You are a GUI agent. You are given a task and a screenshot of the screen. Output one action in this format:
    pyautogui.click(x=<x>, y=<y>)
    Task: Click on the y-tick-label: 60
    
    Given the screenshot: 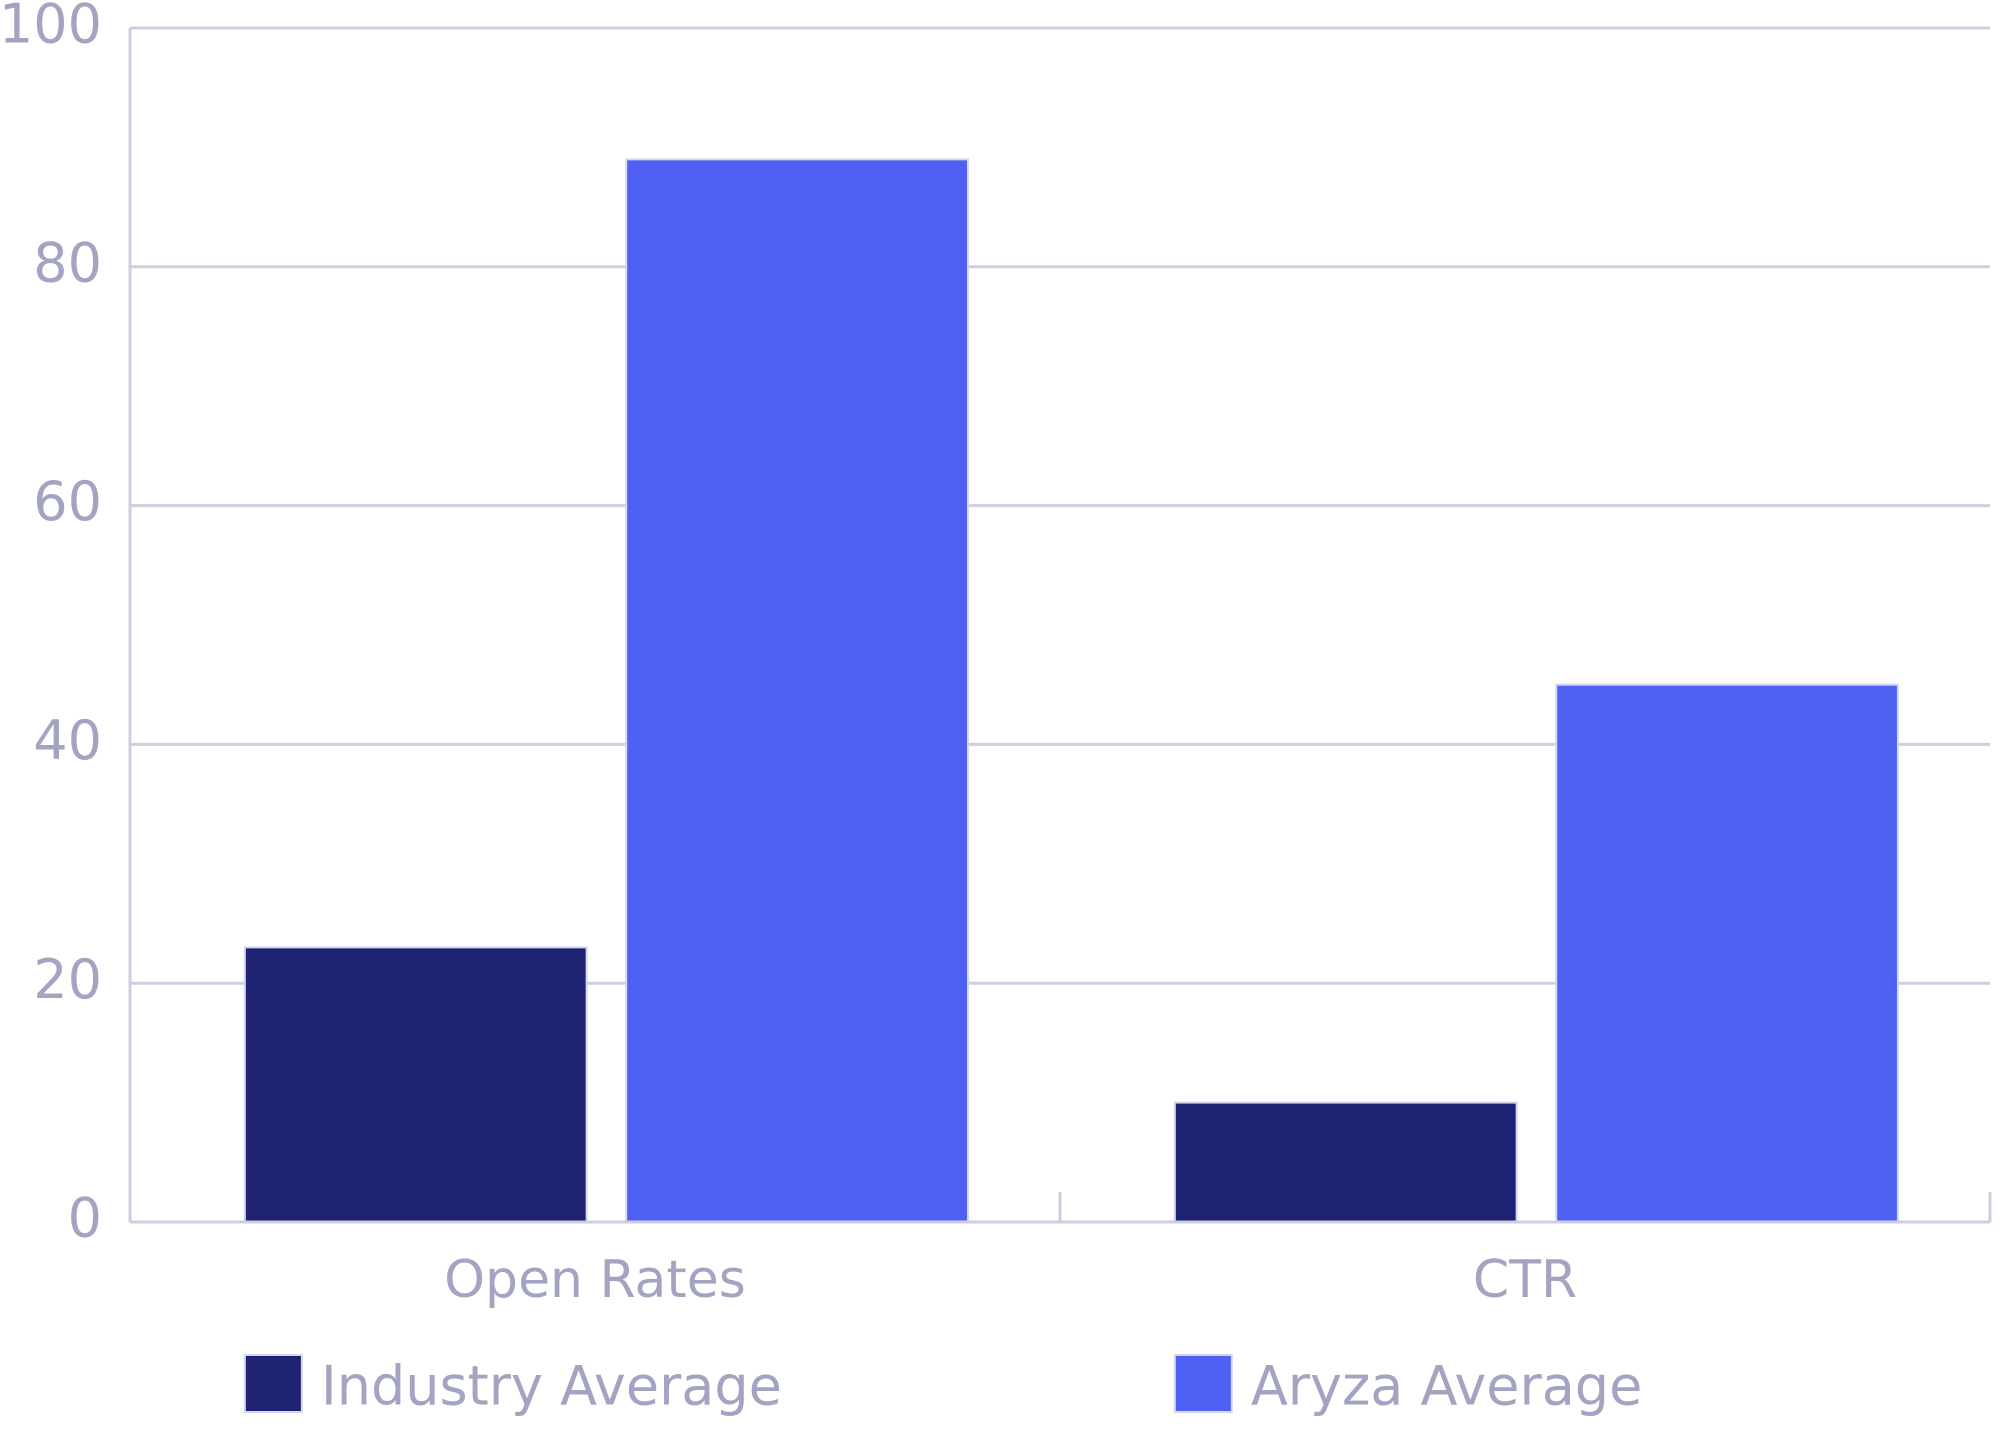 What is the action you would take?
    pyautogui.click(x=67, y=501)
    